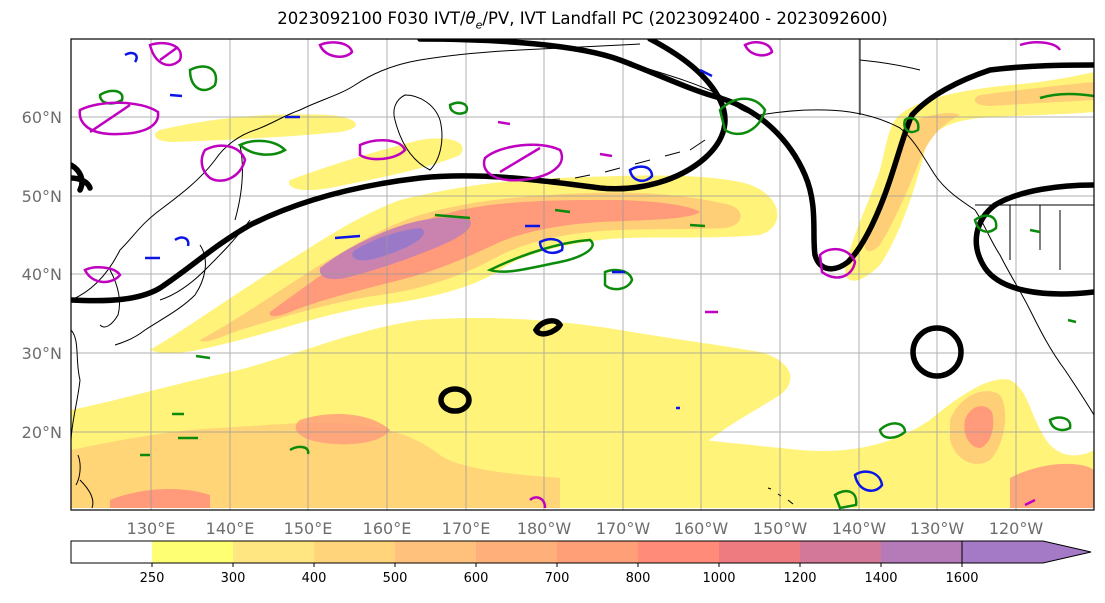  Describe the element at coordinates (78, 470) in the screenshot. I see `coast-taiwan` at that location.